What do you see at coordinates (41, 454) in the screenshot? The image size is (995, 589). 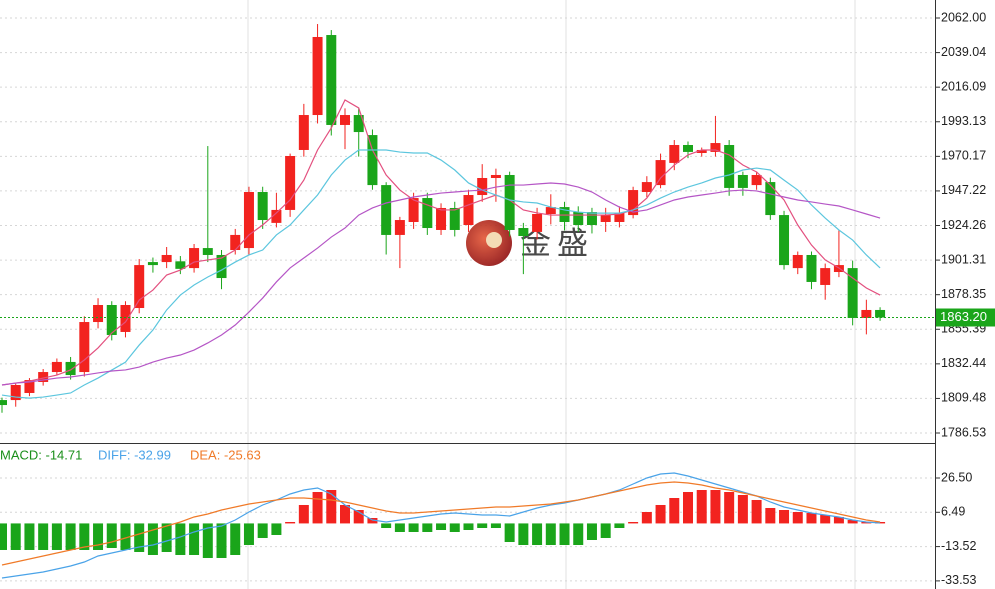 I see `legend-entry: MACD: -14.71` at bounding box center [41, 454].